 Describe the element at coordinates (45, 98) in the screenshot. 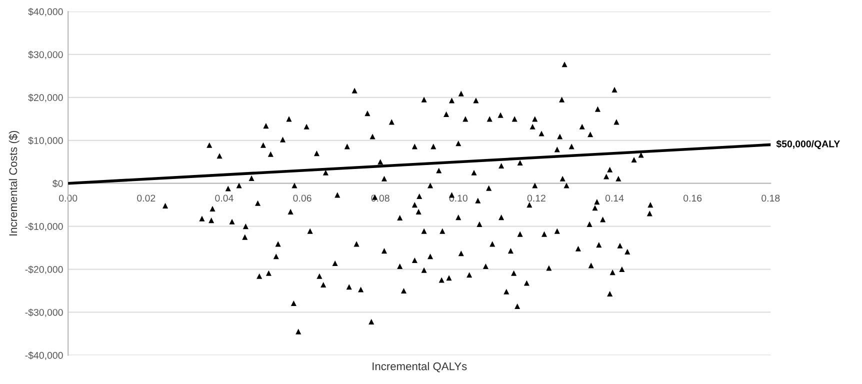

I see `y-tick-label: $20,000` at that location.